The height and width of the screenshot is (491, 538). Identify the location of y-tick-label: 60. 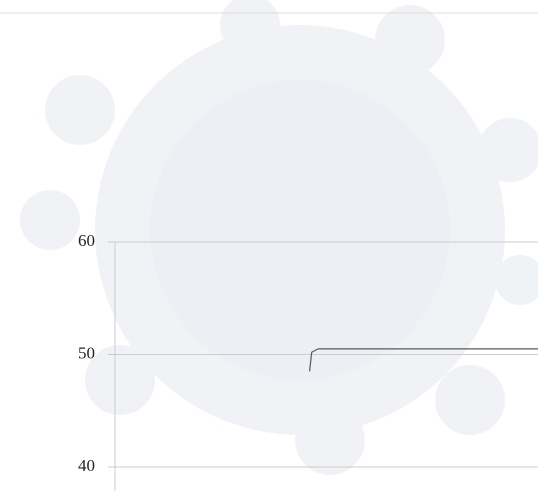
(86, 240).